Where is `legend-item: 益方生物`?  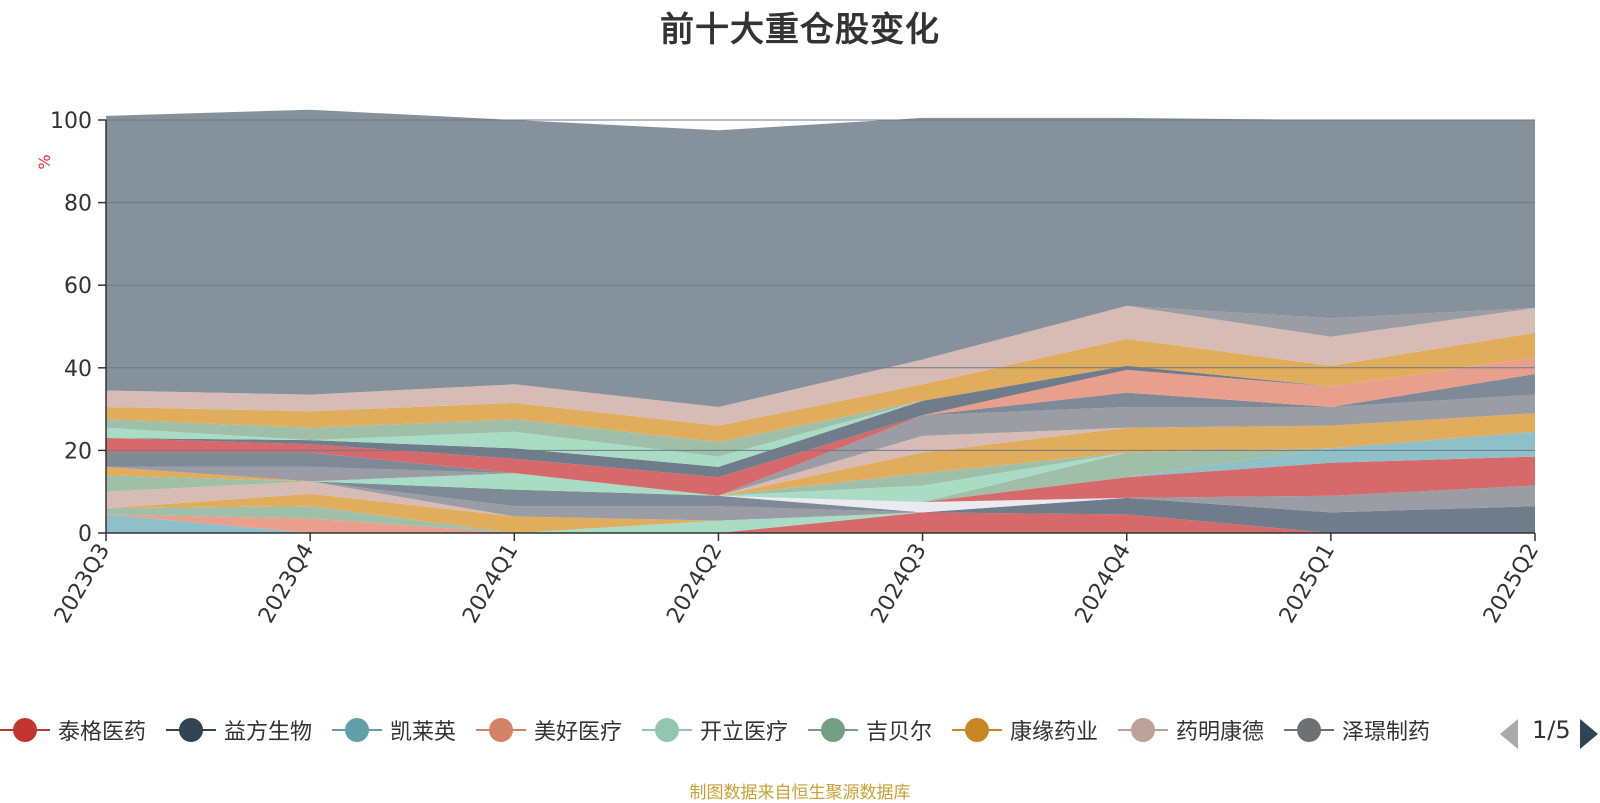
legend-item: 益方生物 is located at coordinates (239, 730).